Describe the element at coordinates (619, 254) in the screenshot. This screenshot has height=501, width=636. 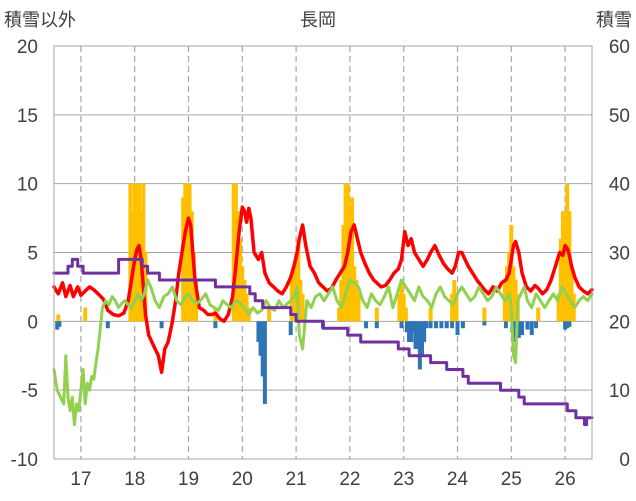
I see `y-right-tick-label: 30` at that location.